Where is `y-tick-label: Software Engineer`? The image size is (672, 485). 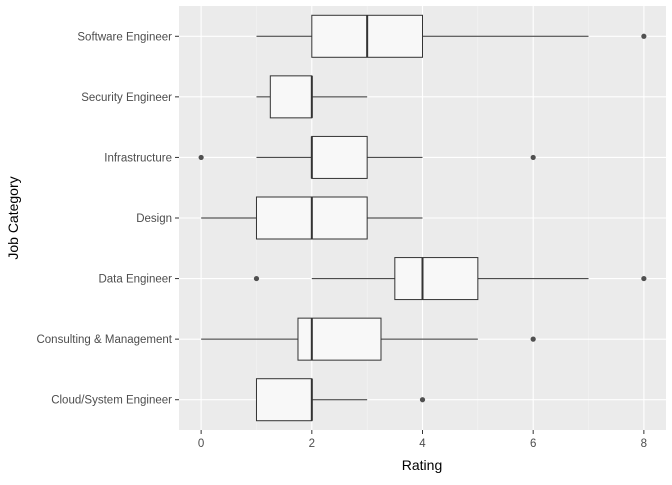
y-tick-label: Software Engineer is located at coordinates (124, 37).